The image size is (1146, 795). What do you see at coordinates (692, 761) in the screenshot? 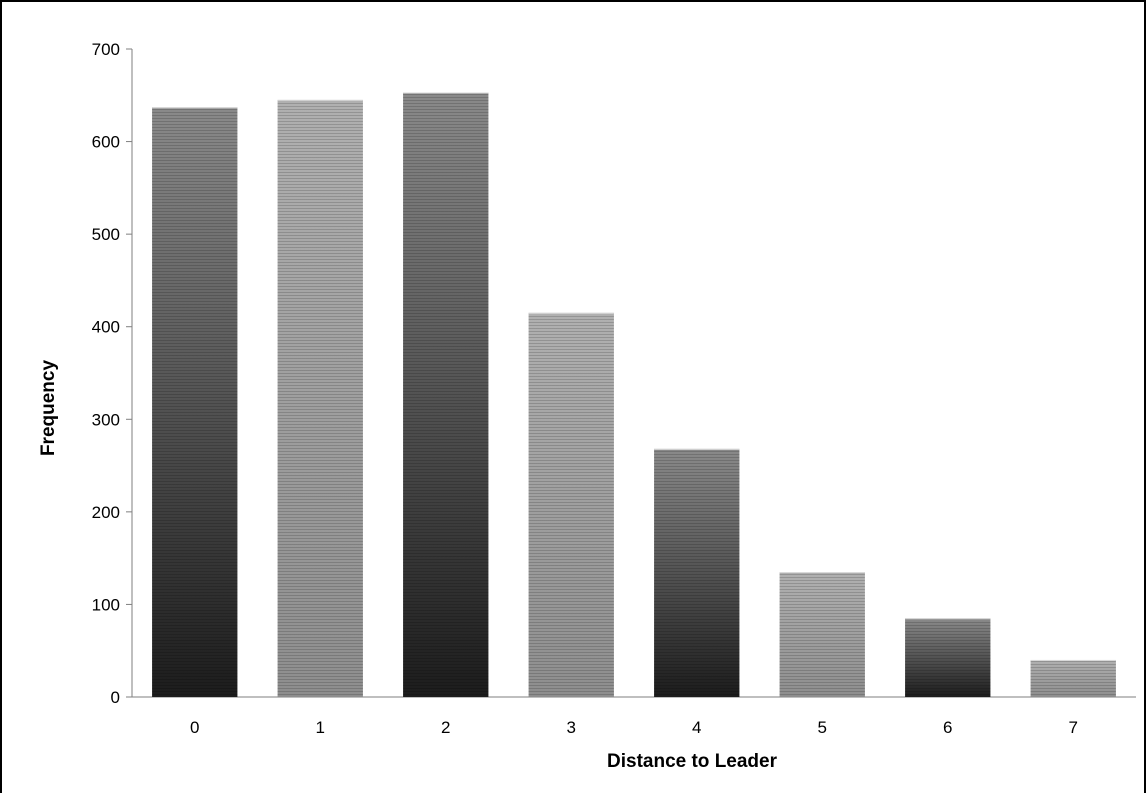
I see `x-axis-title: Distance to Leader` at bounding box center [692, 761].